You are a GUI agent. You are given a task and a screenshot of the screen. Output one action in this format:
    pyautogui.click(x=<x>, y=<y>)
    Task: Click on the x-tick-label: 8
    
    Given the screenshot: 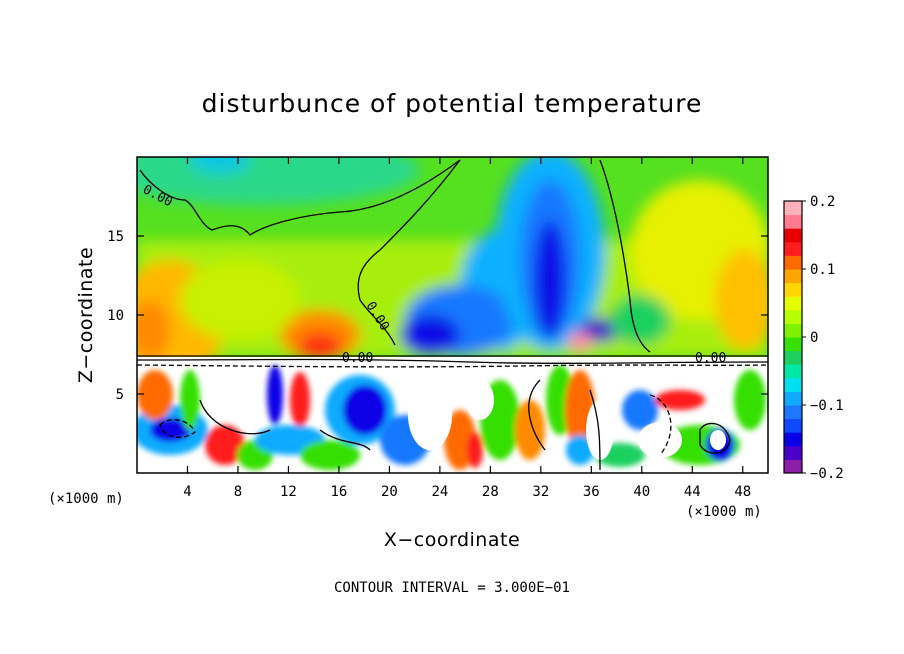 What is the action you would take?
    pyautogui.click(x=238, y=492)
    